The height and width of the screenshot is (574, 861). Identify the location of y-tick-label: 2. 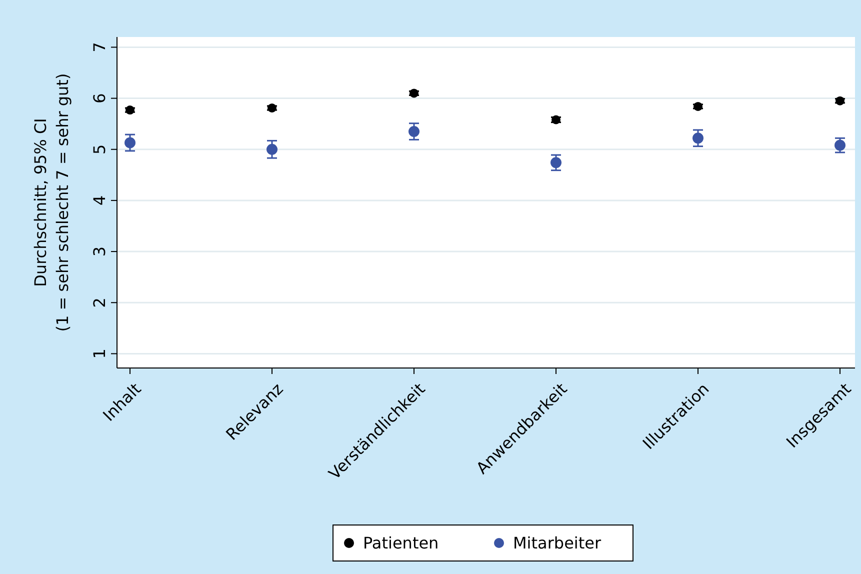
(99, 303).